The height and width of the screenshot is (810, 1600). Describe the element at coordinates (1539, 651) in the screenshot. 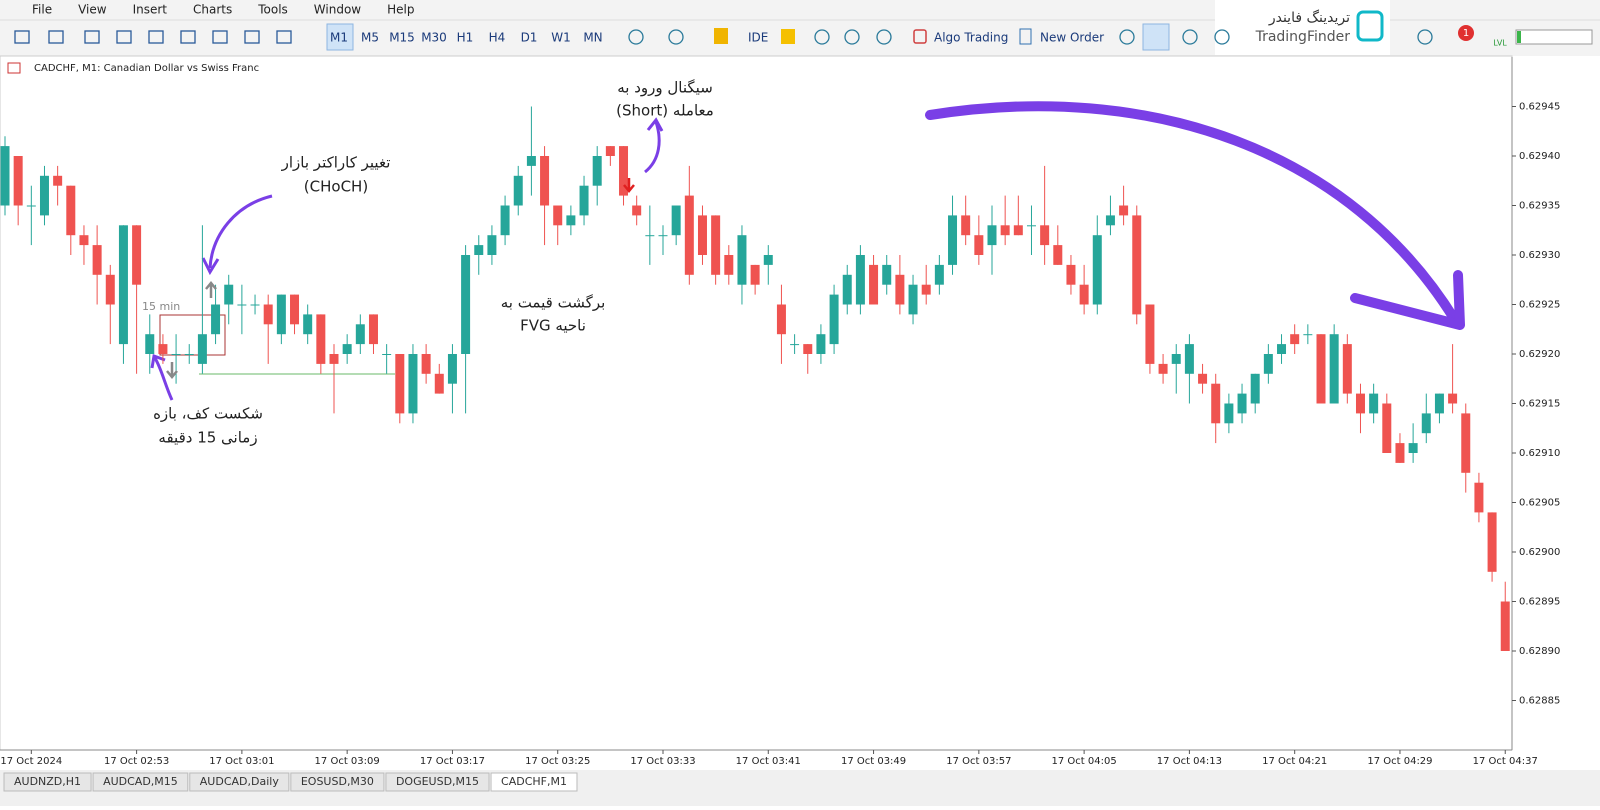

I see `y-tick-label: 0.62890` at that location.